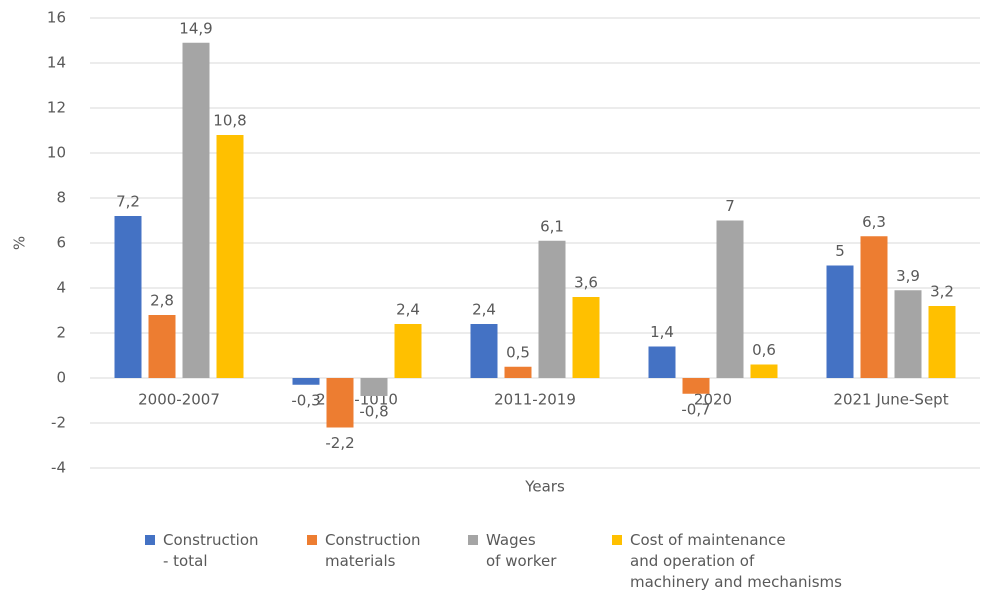 The width and height of the screenshot is (999, 594). Describe the element at coordinates (662, 332) in the screenshot. I see `data-label: 1,4` at that location.